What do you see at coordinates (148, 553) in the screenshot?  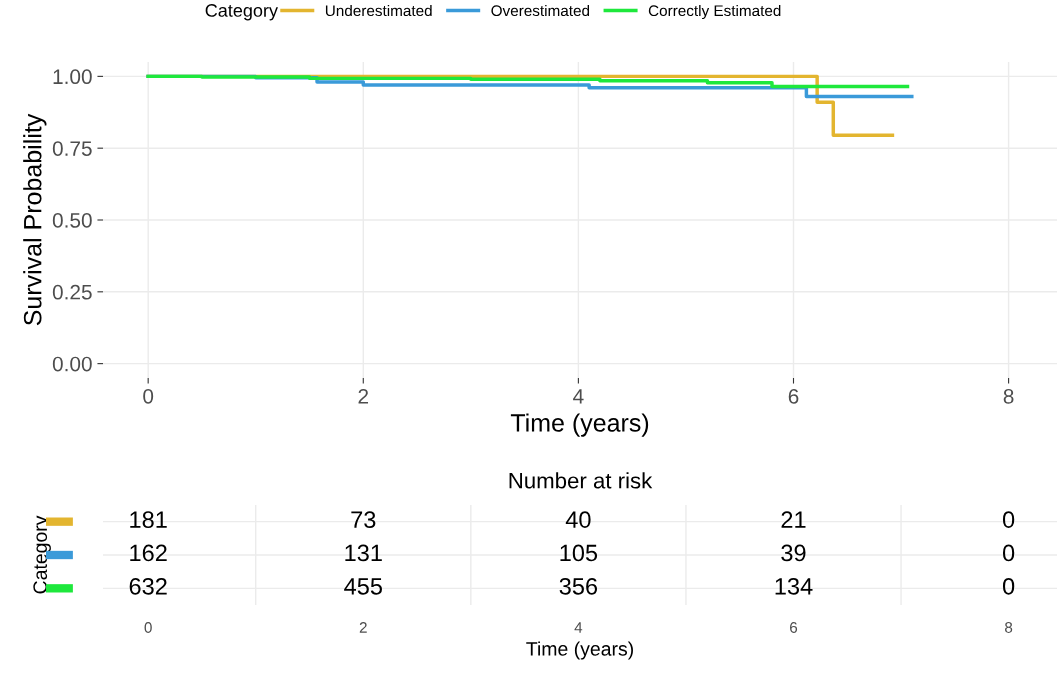 I see `data-label: 162` at bounding box center [148, 553].